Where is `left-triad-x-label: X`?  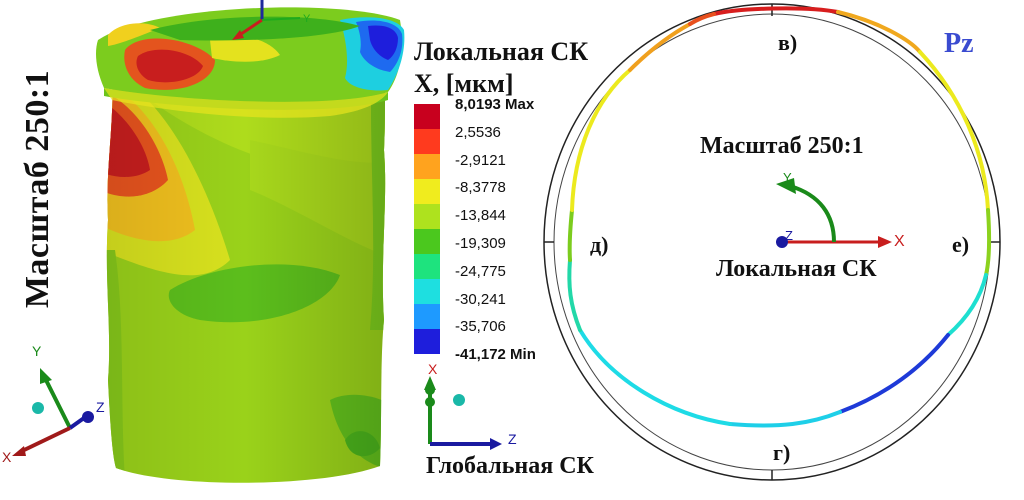
left-triad-x-label: X is located at coordinates (7, 457).